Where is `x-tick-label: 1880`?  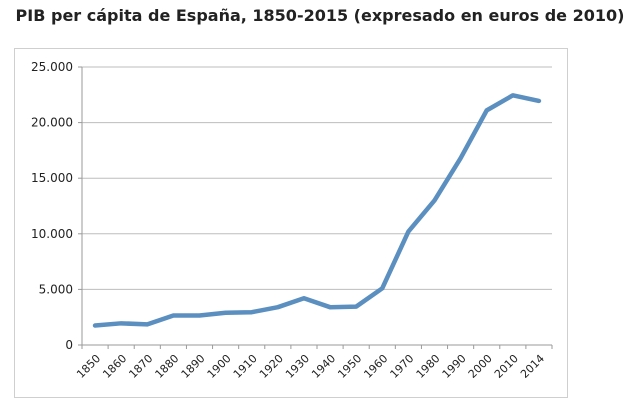 x-tick-label: 1880 is located at coordinates (167, 366).